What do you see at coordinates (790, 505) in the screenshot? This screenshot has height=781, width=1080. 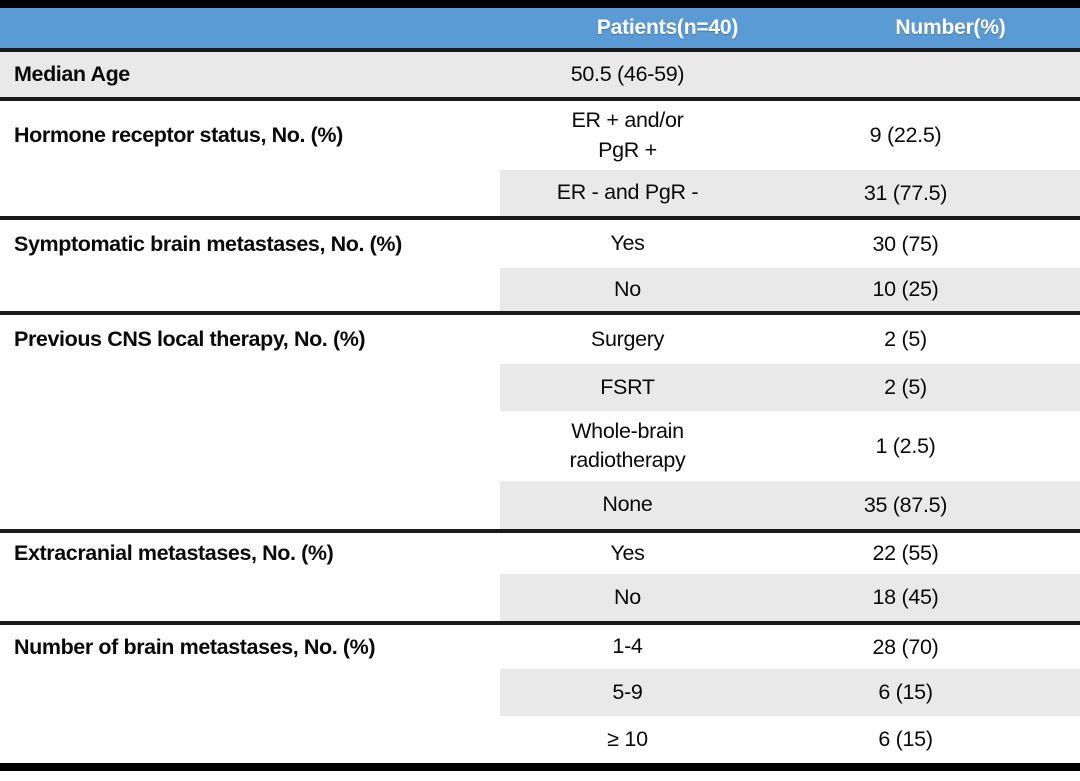 I see `table-row: None 35 (87.5)` at bounding box center [790, 505].